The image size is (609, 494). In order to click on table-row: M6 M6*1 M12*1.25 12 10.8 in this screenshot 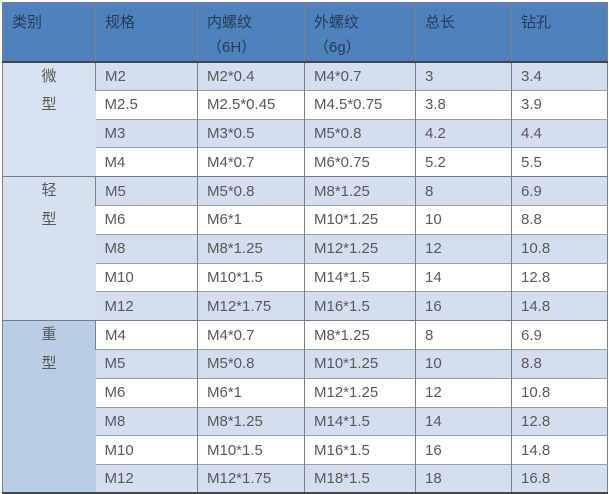, I will do `click(305, 392)`.